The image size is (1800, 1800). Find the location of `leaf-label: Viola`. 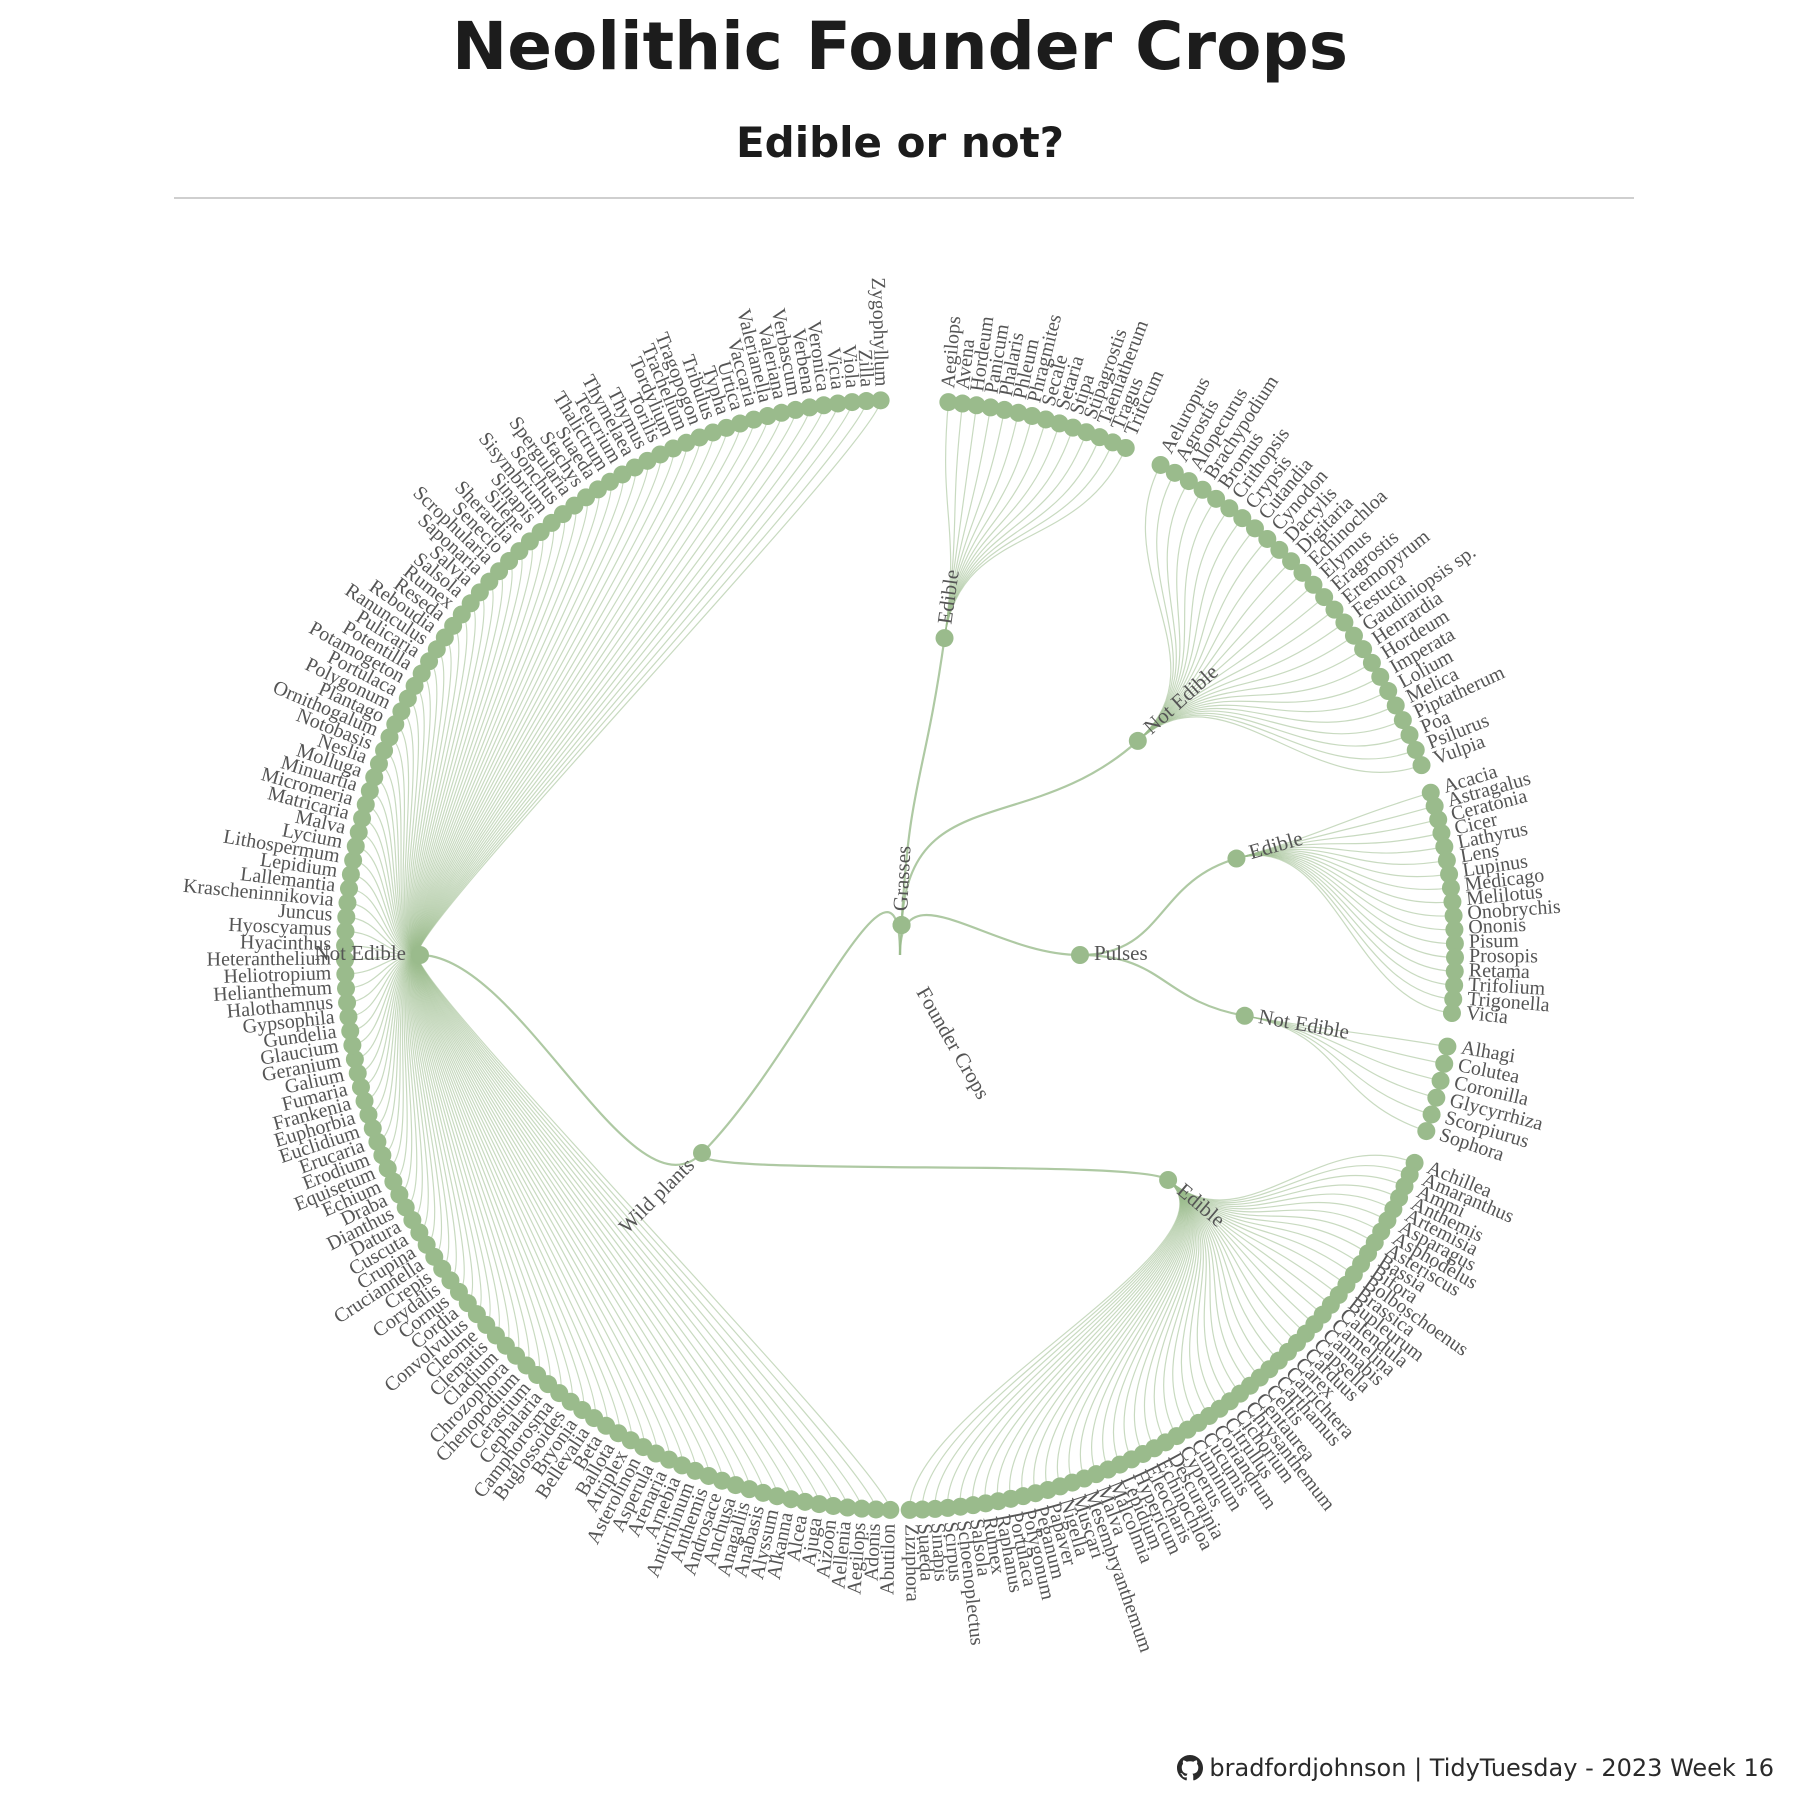

leaf-label: Viola is located at coordinates (851, 366).